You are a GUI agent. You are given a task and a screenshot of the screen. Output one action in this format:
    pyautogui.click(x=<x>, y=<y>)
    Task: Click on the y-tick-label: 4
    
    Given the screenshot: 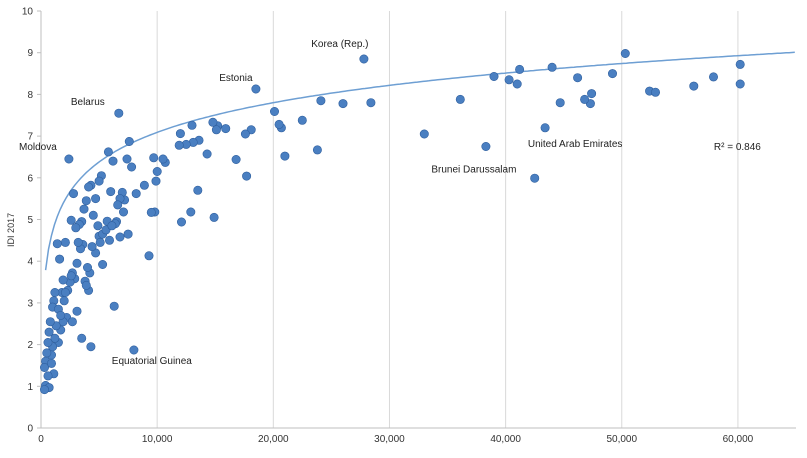 What is the action you would take?
    pyautogui.click(x=30, y=262)
    